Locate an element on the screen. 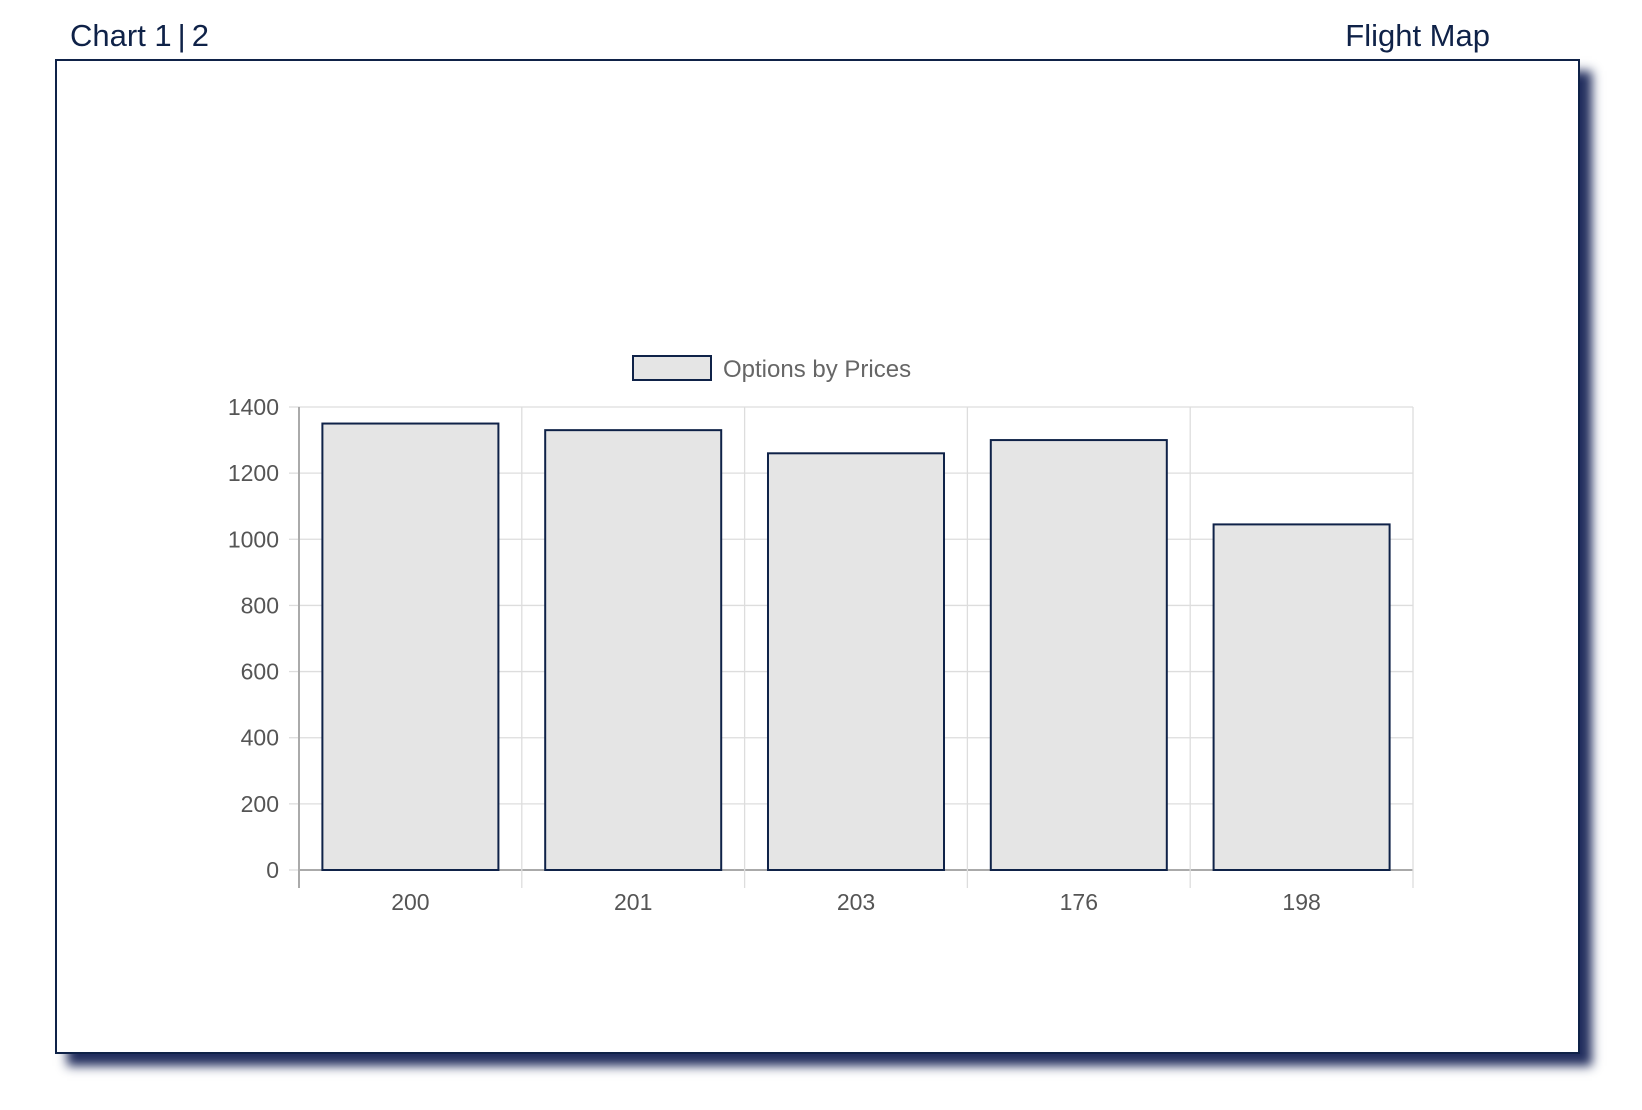 This screenshot has height=1110, width=1642. chart-nav: Chart 1 | 2 is located at coordinates (139, 36).